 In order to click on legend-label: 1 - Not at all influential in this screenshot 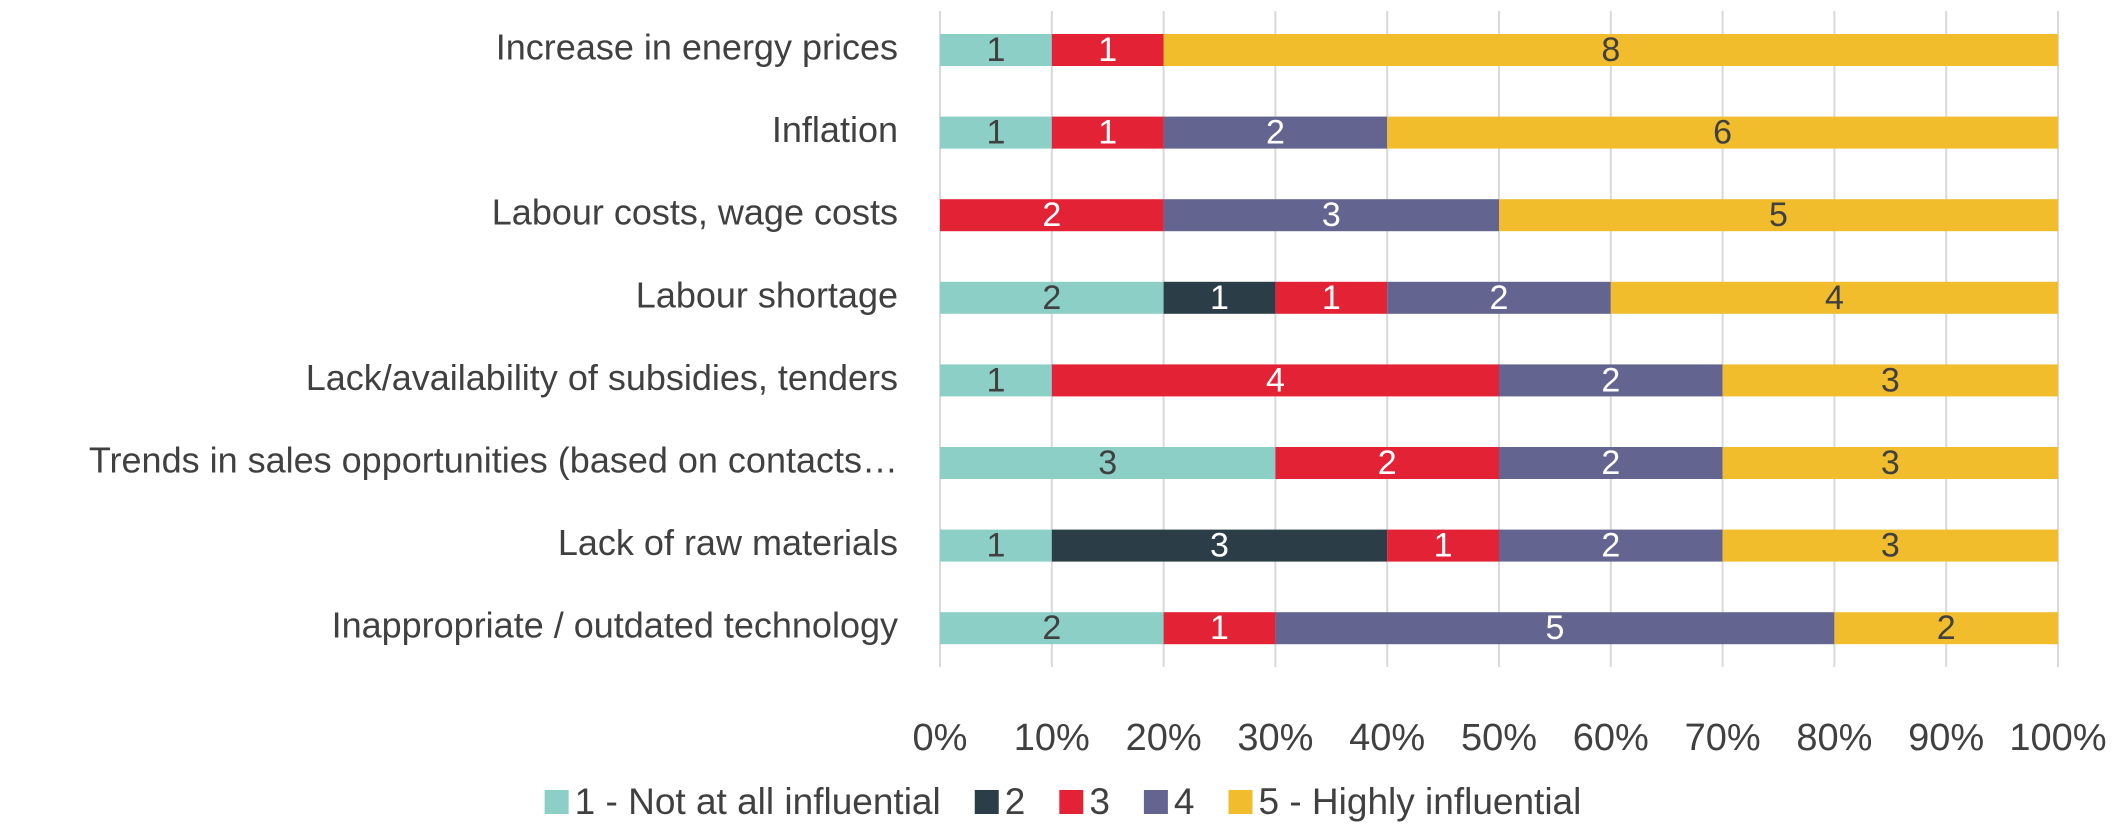, I will do `click(758, 801)`.